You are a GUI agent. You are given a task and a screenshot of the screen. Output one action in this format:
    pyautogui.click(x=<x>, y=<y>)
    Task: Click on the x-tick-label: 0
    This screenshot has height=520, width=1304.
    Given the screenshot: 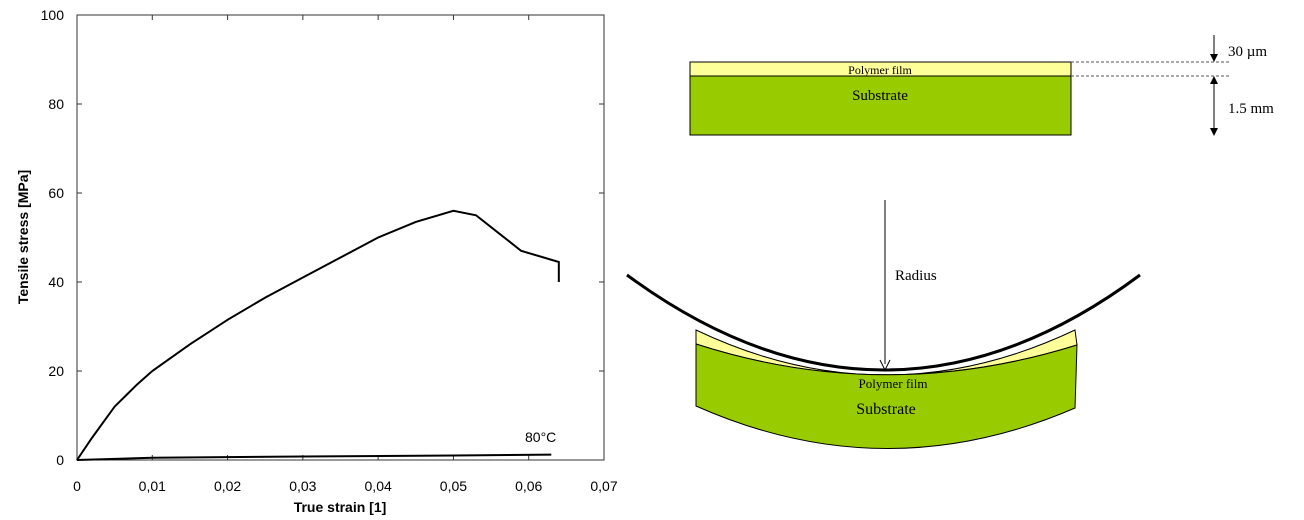 What is the action you would take?
    pyautogui.click(x=77, y=486)
    